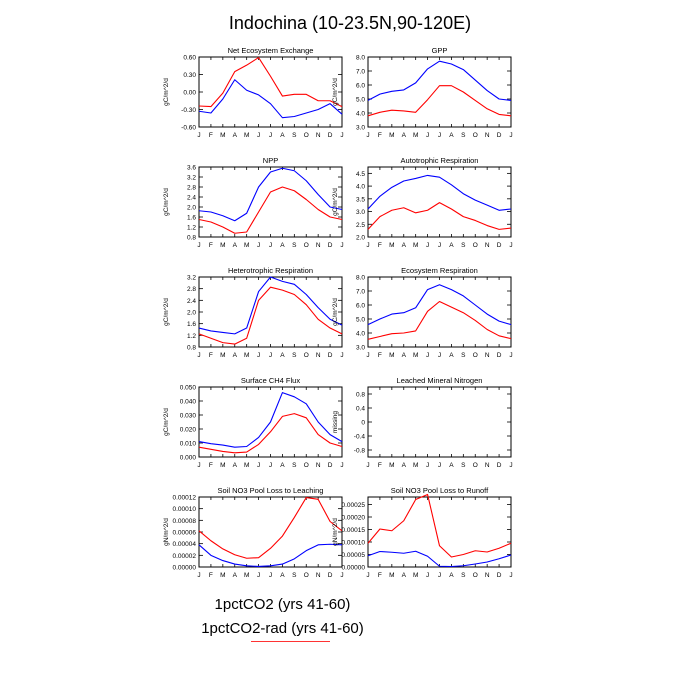 This screenshot has width=700, height=700. Describe the element at coordinates (270, 380) in the screenshot. I see `panel-title: Surface CH4 Flux` at that location.